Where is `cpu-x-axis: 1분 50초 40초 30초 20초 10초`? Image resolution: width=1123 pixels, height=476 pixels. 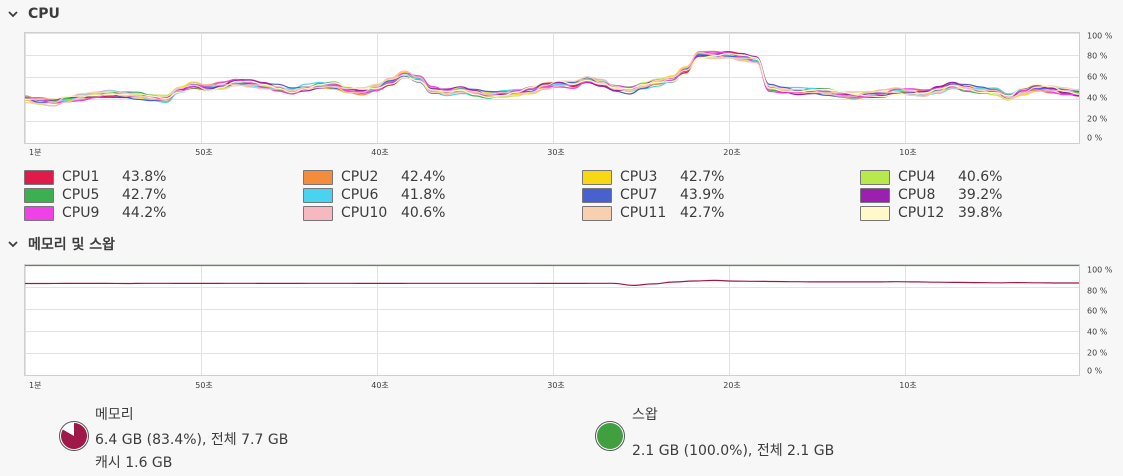 cpu-x-axis: 1분 50초 40초 30초 20초 10초 is located at coordinates (552, 153).